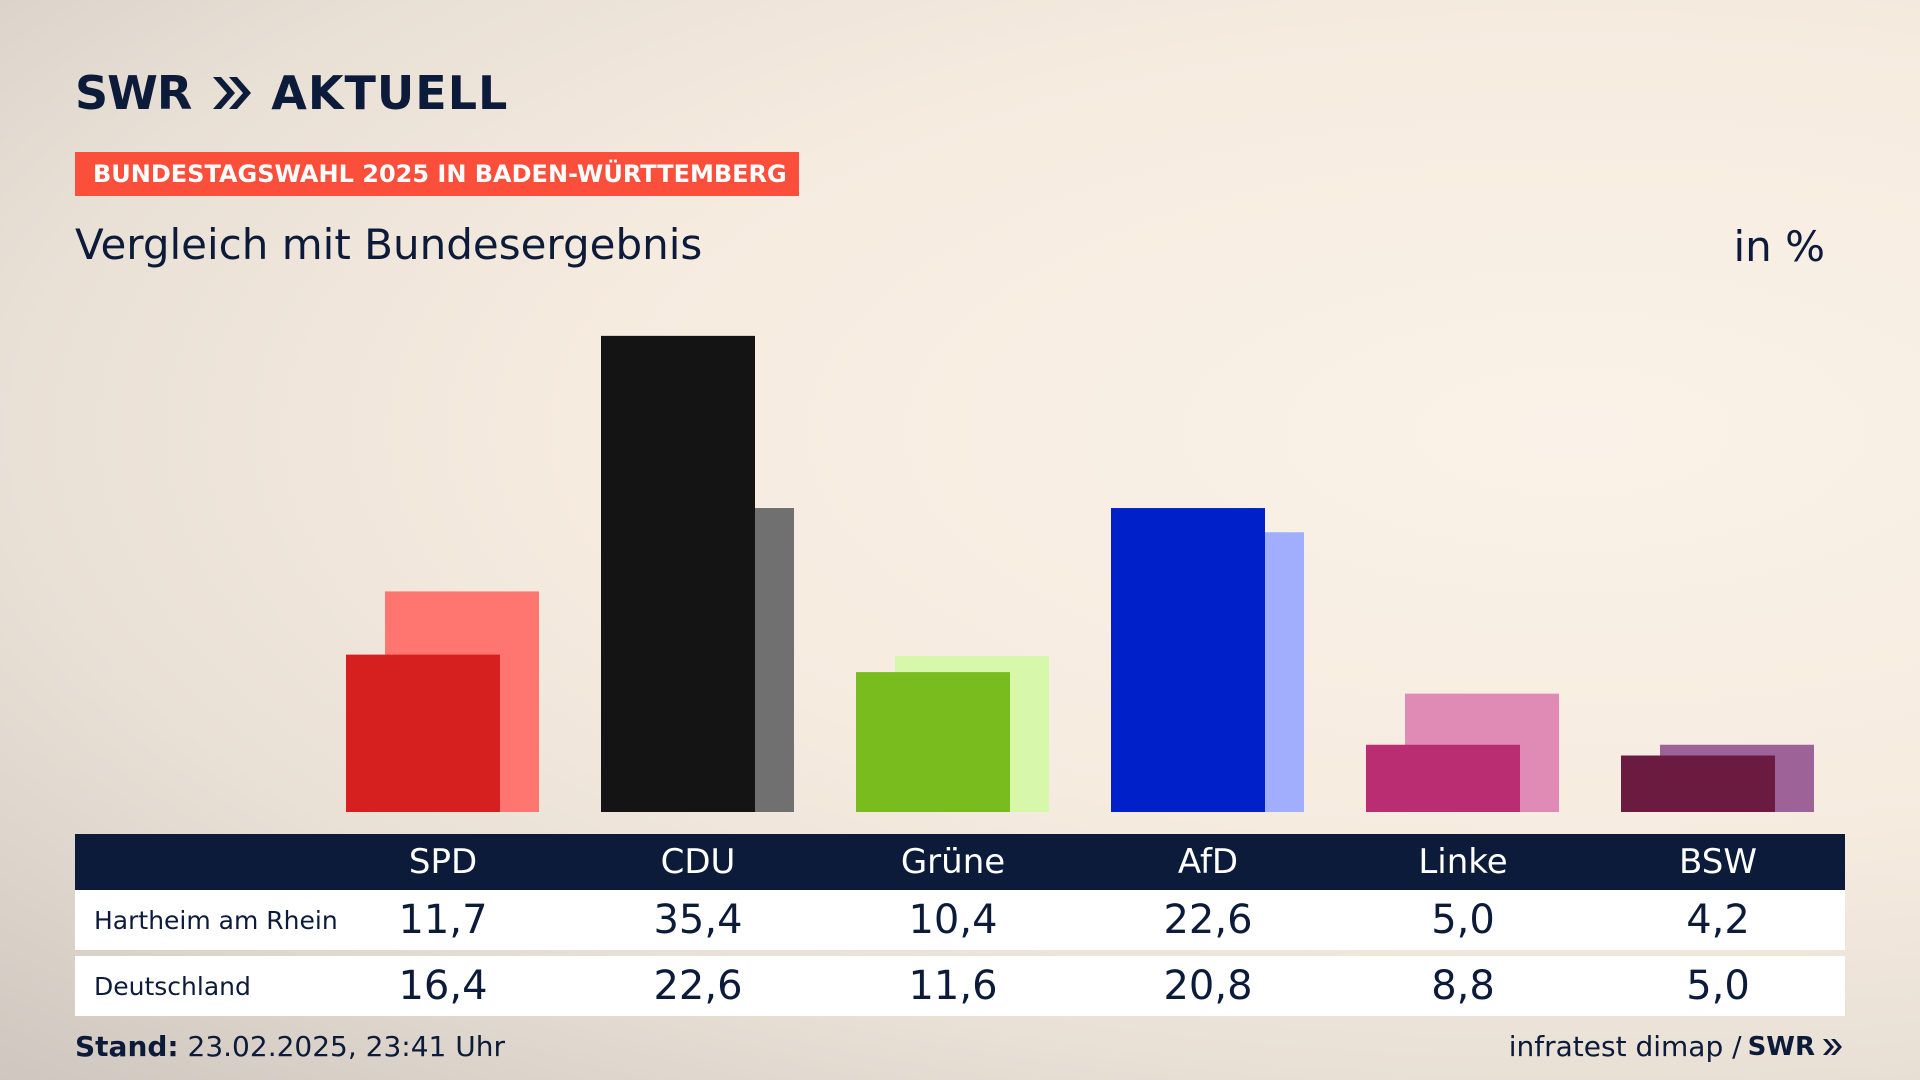 The image size is (1920, 1080). What do you see at coordinates (1188, 660) in the screenshot?
I see `bar-hartheim-afd` at bounding box center [1188, 660].